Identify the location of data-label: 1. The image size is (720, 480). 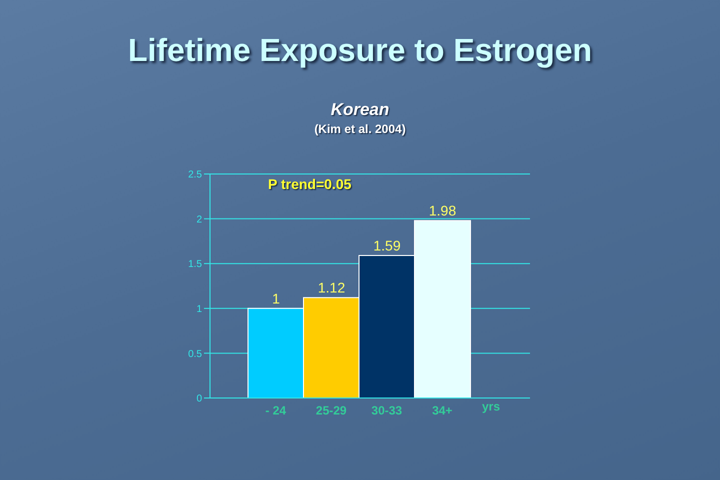
(276, 298).